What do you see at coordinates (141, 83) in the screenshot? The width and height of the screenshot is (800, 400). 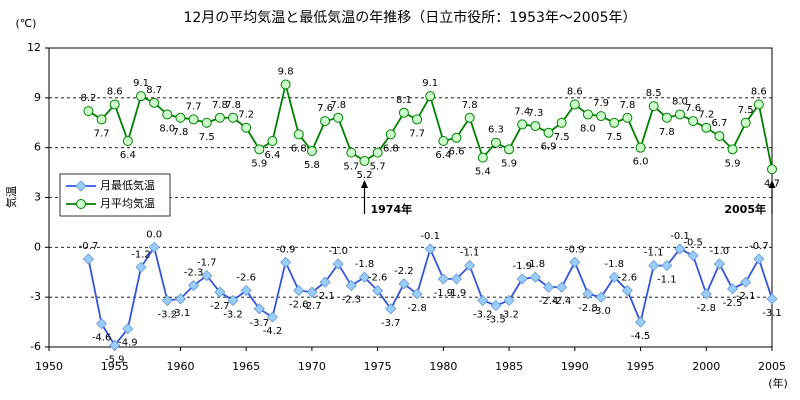 I see `data-label: 9.1` at bounding box center [141, 83].